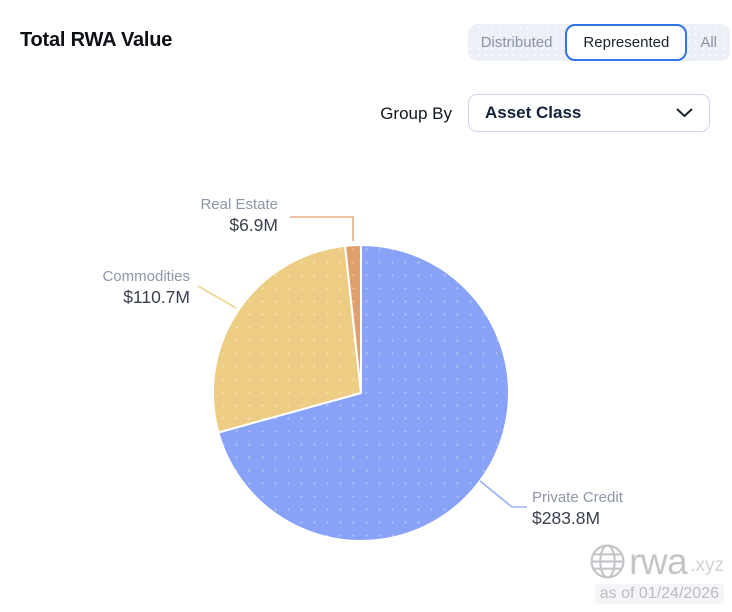 The image size is (732, 612). Describe the element at coordinates (156, 297) in the screenshot. I see `slice-value: $110.7M` at that location.